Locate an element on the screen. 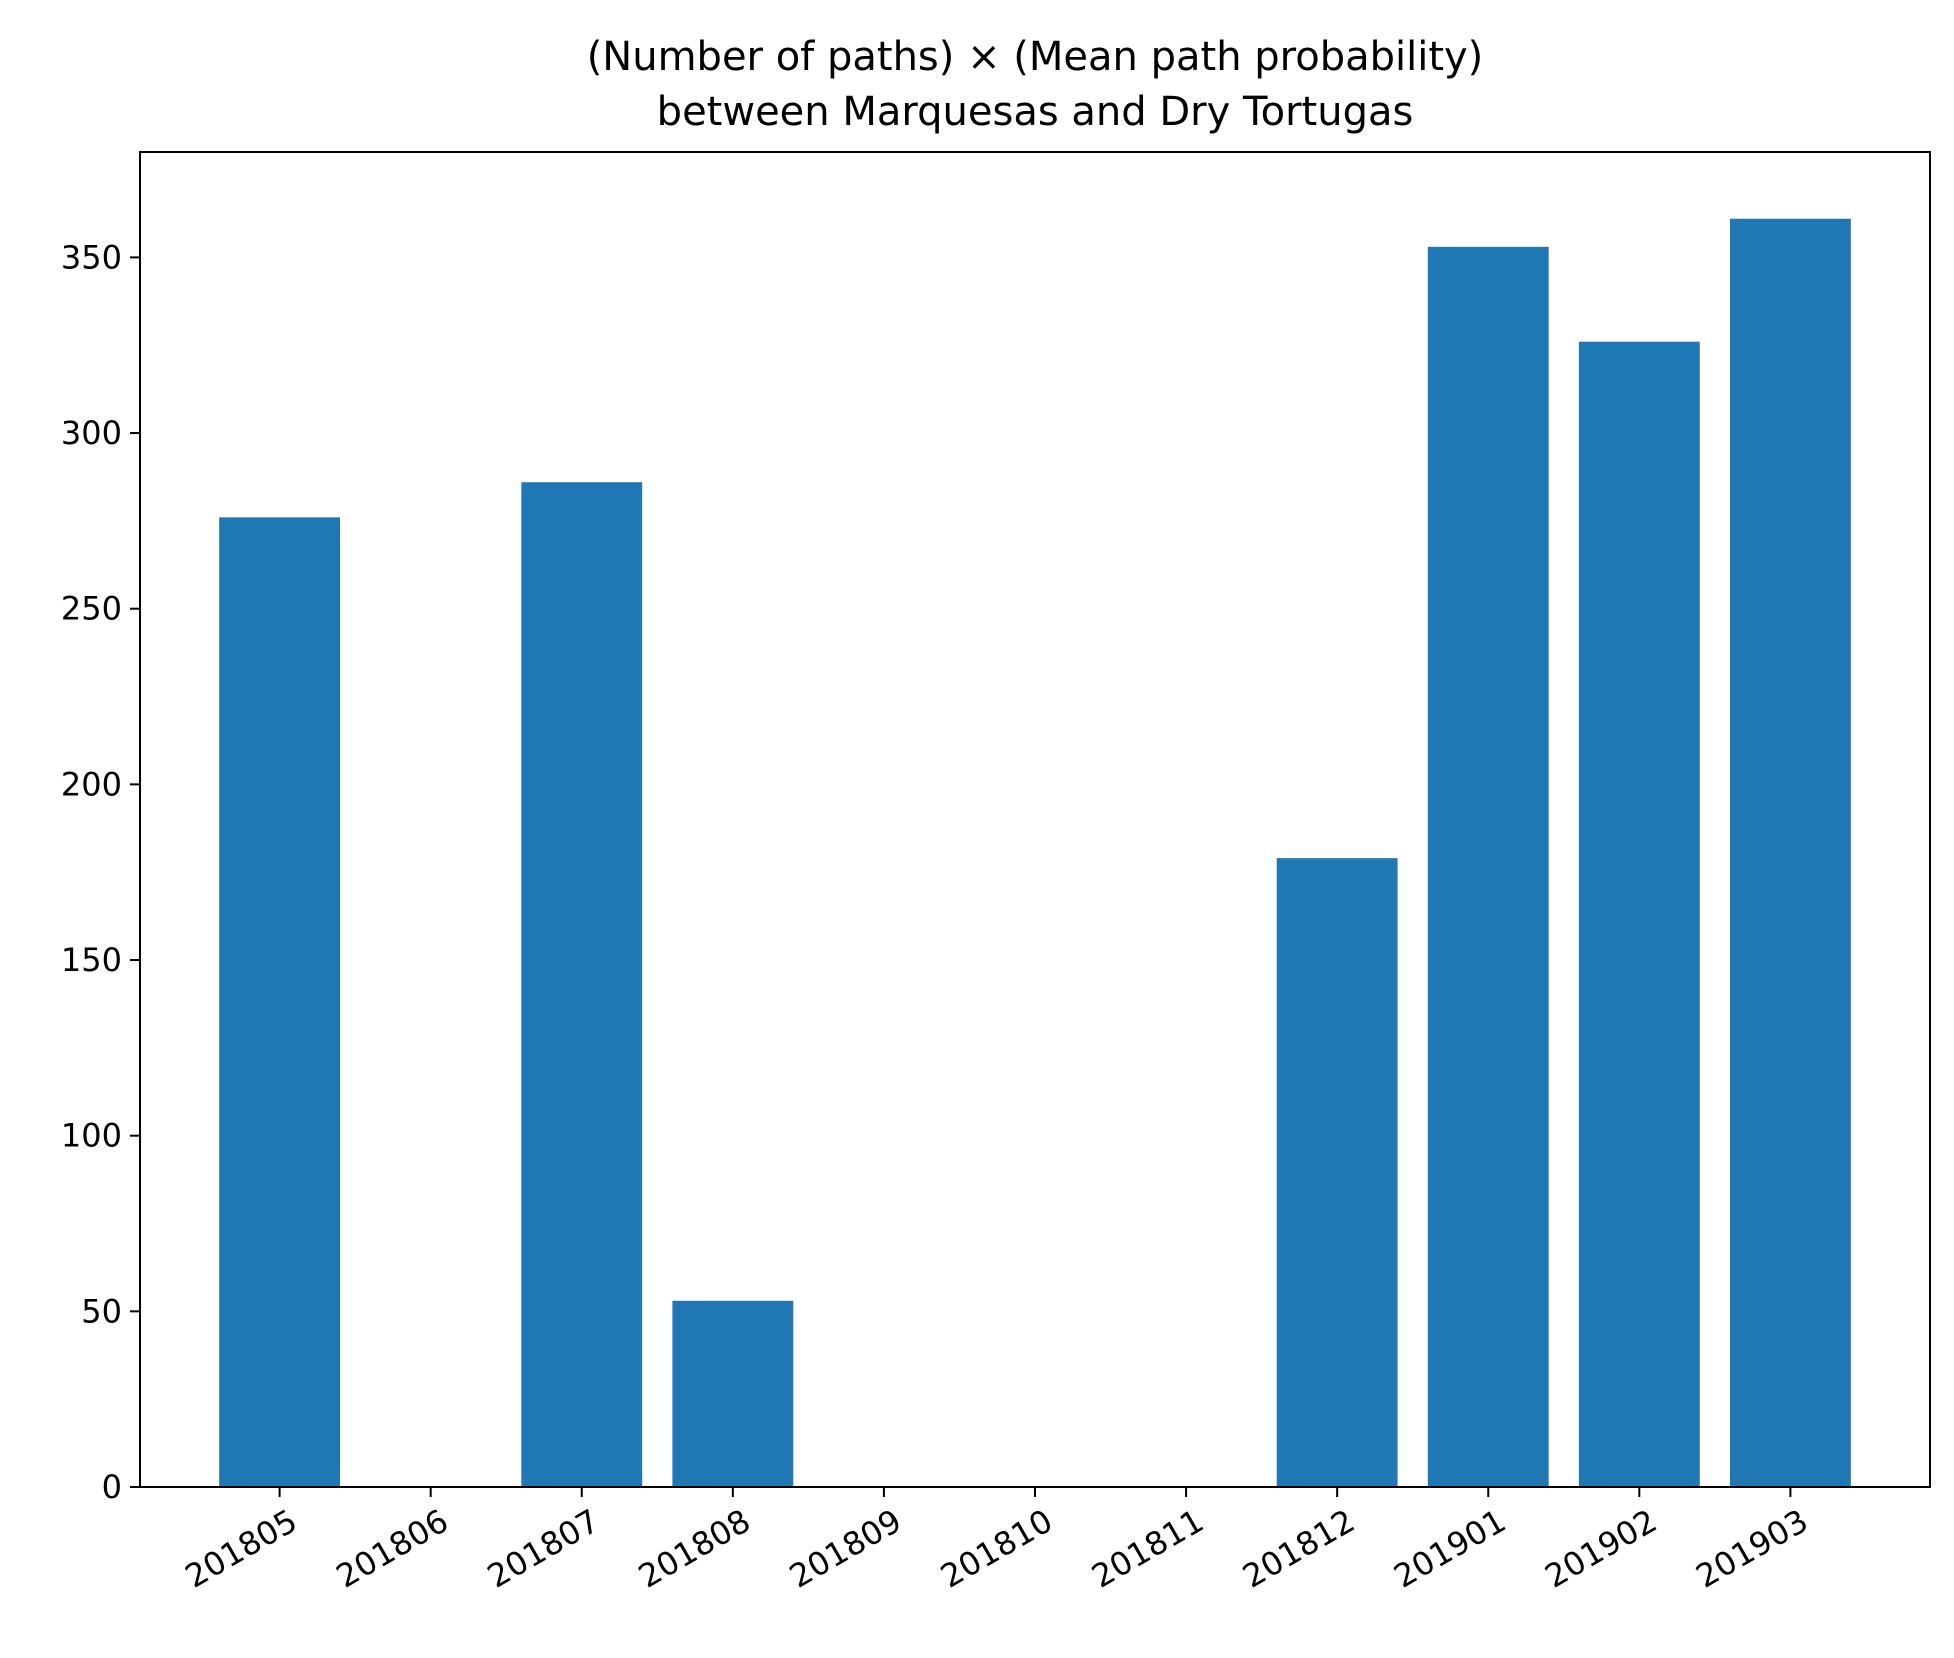 This screenshot has width=1954, height=1658. chart-subtitle: between Marquesas and Dry Tortugas is located at coordinates (1035, 112).